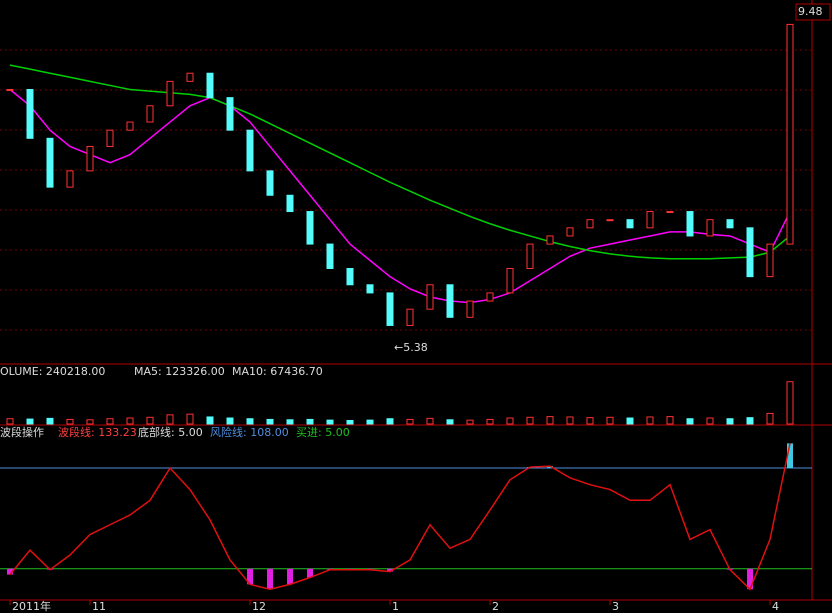  I want to click on volume-label: MA10: 67436.70, so click(277, 371).